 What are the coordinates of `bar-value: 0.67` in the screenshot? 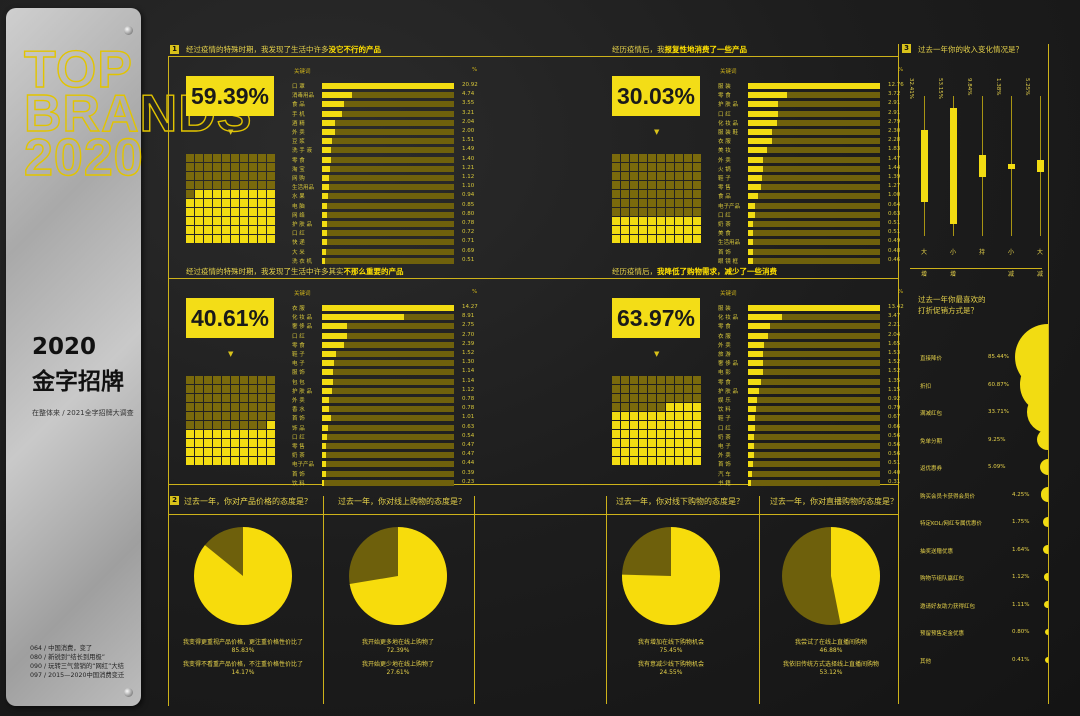 It's located at (894, 417).